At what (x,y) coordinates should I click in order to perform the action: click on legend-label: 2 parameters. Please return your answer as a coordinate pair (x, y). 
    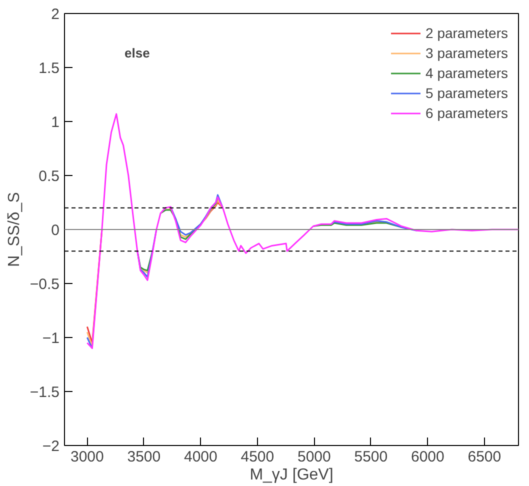
    Looking at the image, I should click on (467, 33).